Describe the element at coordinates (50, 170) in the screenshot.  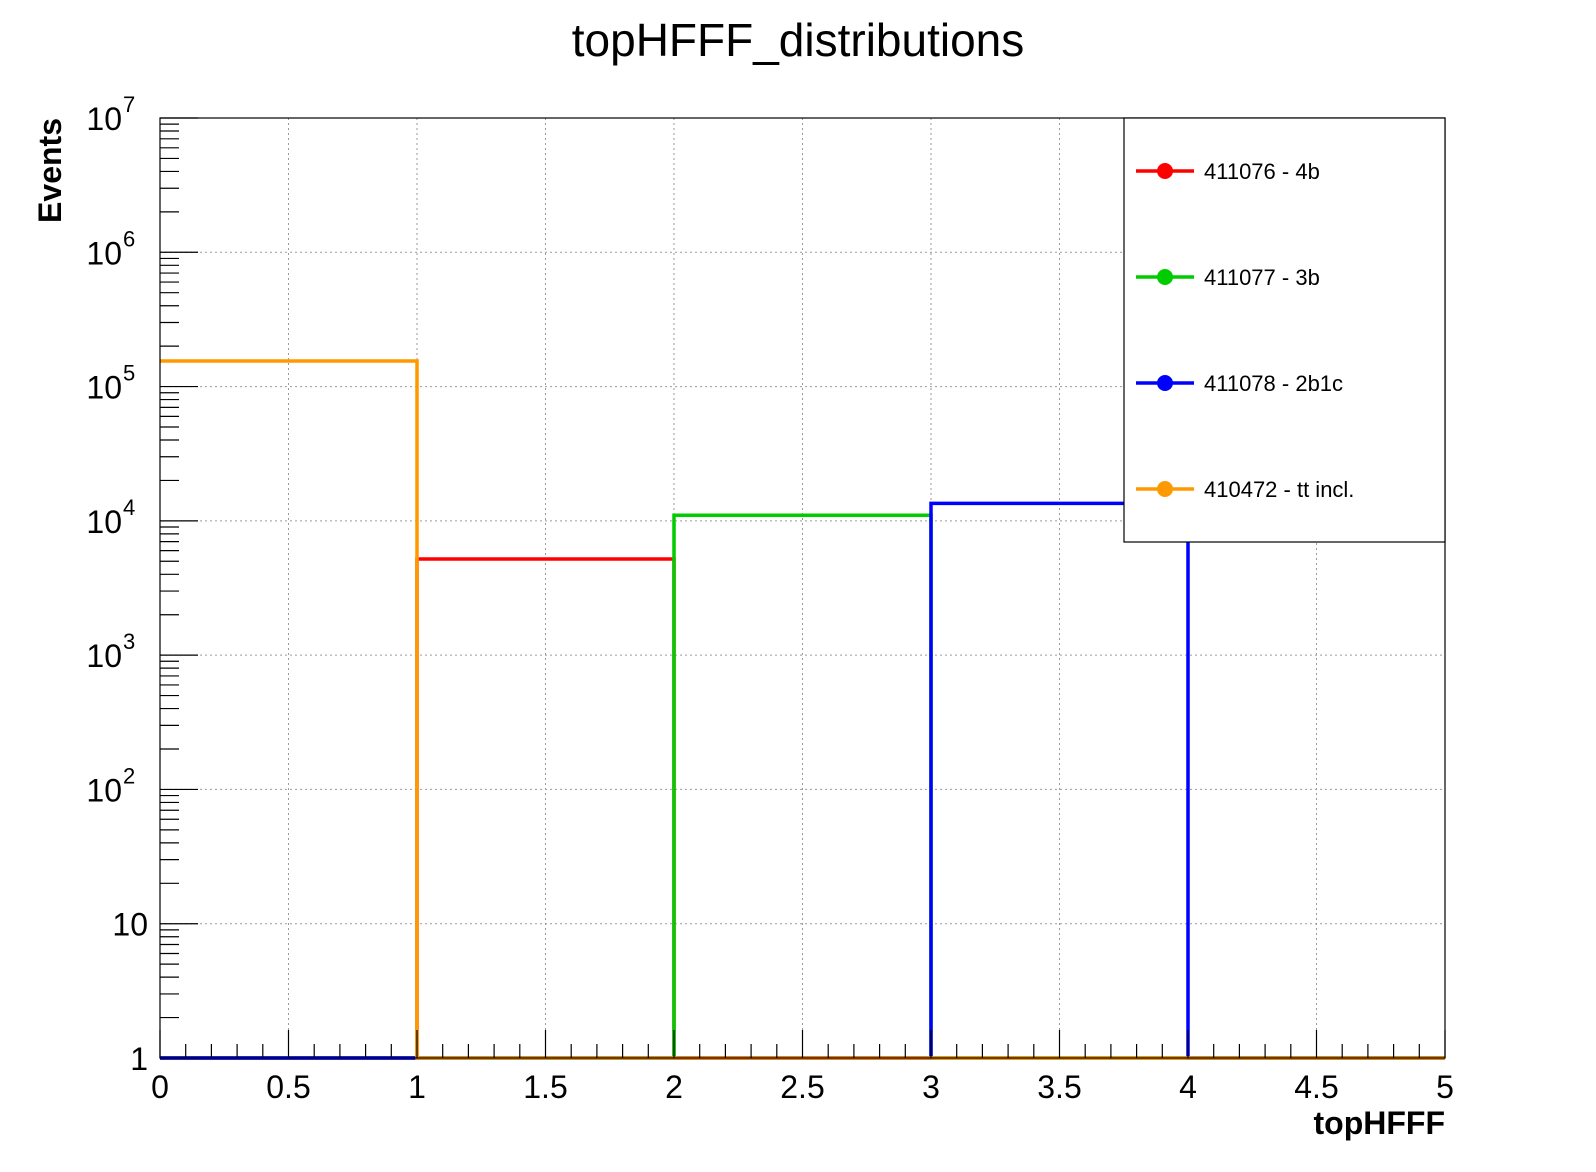
I see `y-axis-label: Events` at that location.